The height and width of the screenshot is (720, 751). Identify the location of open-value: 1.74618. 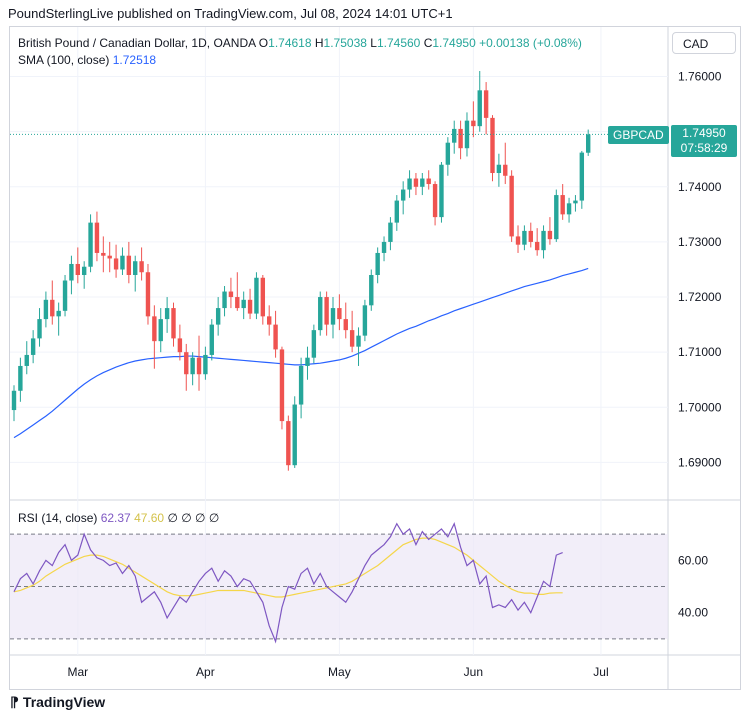
(290, 43).